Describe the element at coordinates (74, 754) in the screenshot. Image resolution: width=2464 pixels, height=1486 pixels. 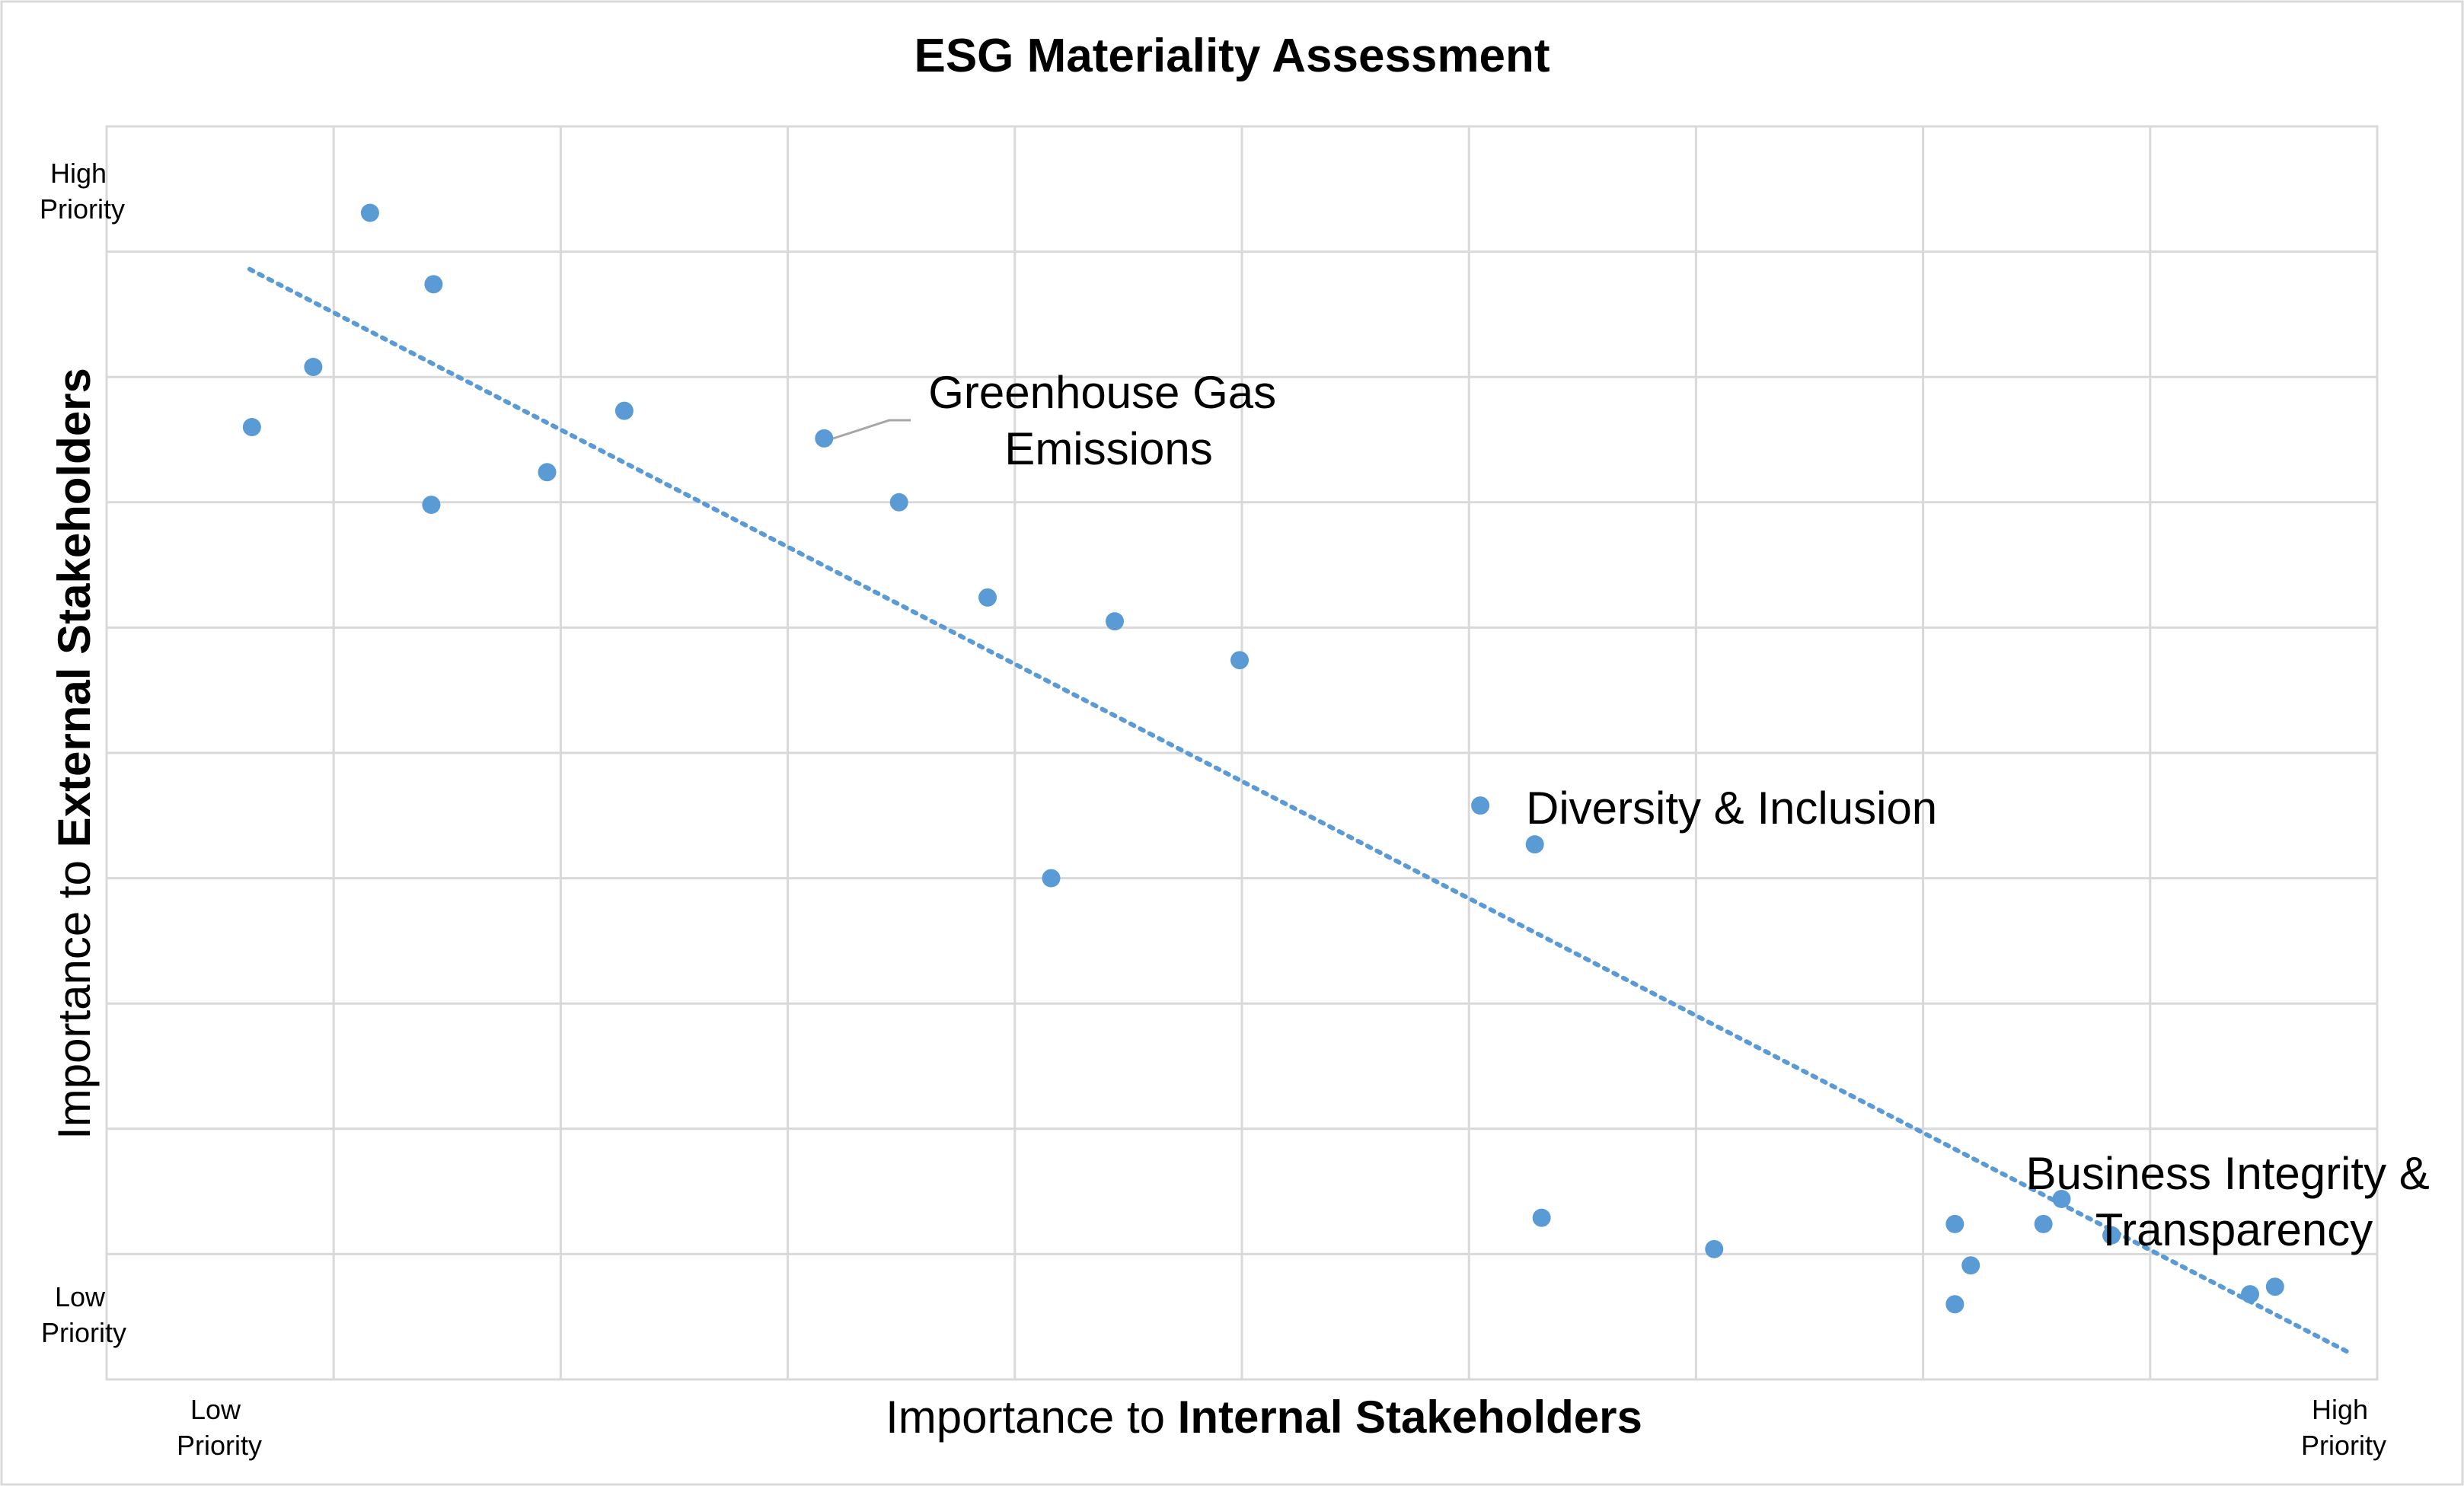
I see `y-axis-label: Importance to External Stakeholders` at that location.